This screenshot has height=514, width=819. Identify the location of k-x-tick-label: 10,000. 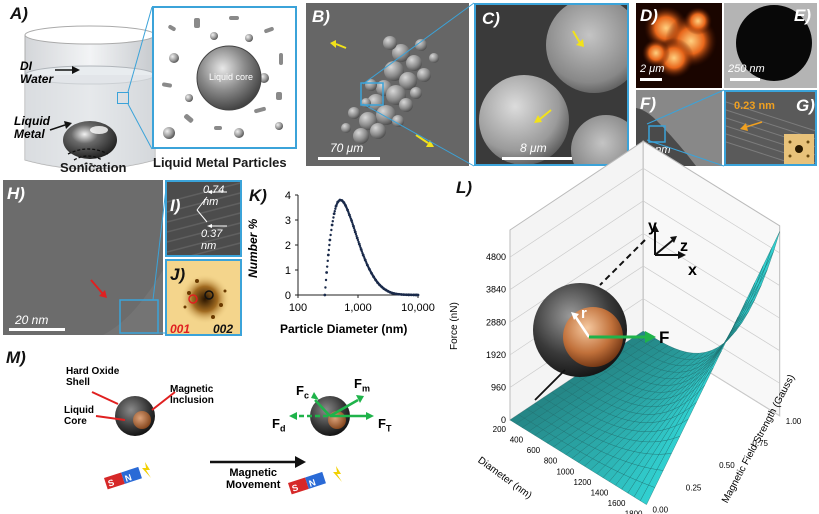
(418, 308).